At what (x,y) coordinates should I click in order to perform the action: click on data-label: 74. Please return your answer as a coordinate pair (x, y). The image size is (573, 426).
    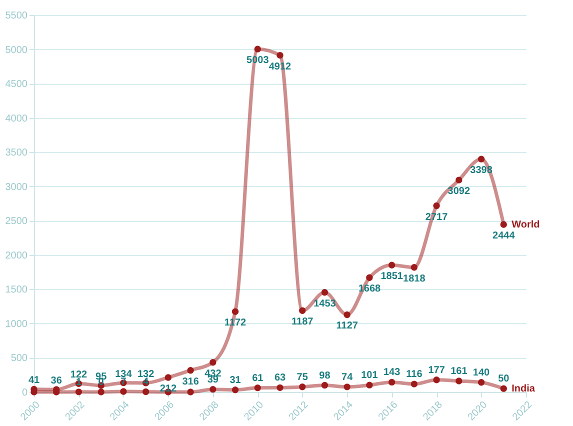
    Looking at the image, I should click on (348, 377).